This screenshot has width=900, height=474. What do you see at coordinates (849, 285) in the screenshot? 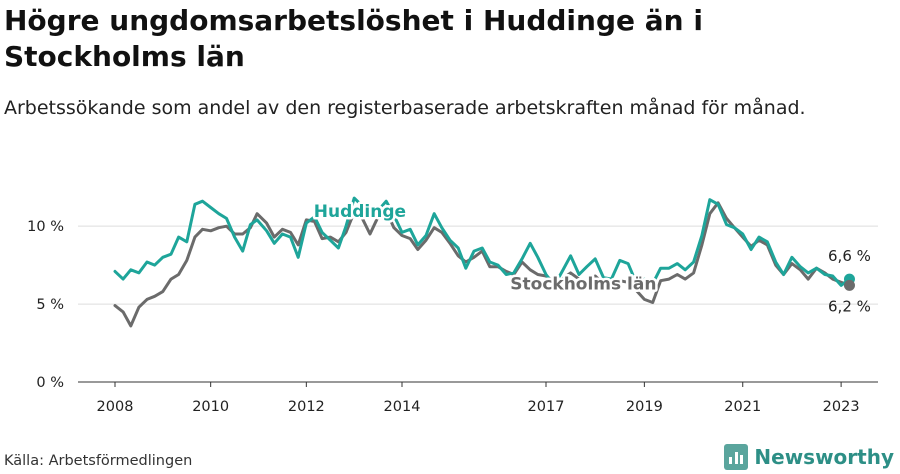
I see `end-point-stockholm` at bounding box center [849, 285].